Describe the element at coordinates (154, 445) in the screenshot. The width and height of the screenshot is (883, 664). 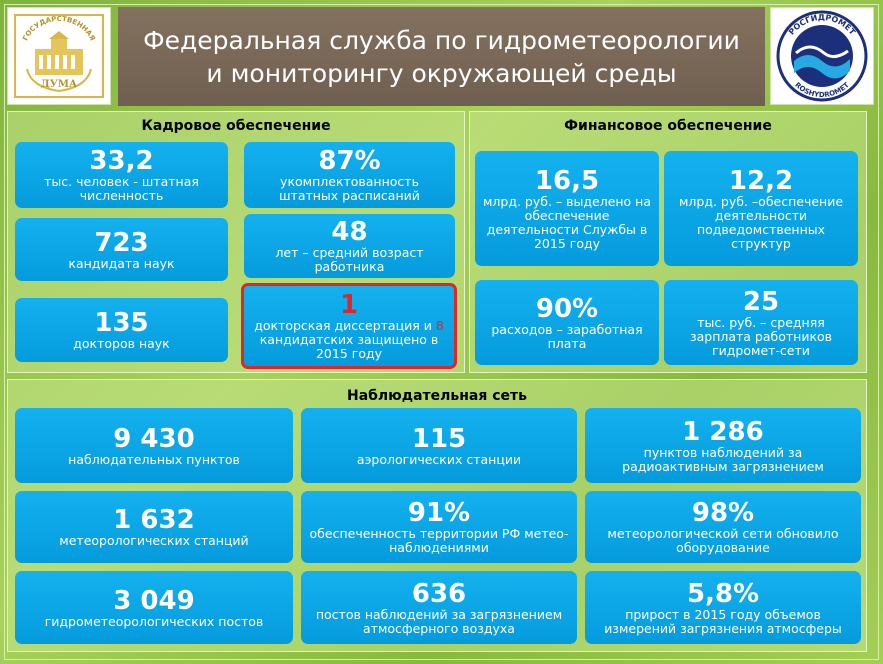
I see `network-tile-points: 9 430 наблюдательных пунктов` at that location.